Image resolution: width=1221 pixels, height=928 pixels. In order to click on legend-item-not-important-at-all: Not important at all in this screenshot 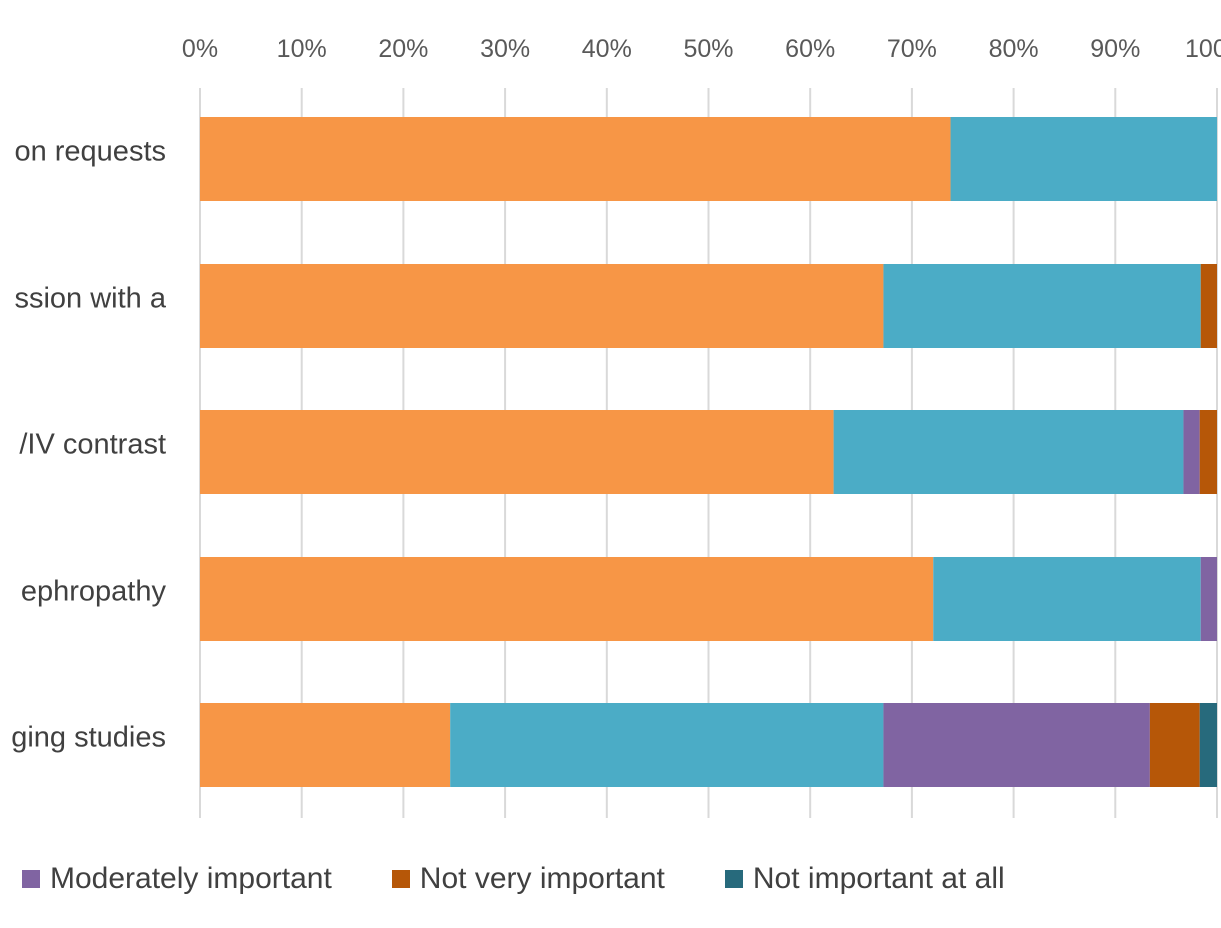, I will do `click(864, 879)`.